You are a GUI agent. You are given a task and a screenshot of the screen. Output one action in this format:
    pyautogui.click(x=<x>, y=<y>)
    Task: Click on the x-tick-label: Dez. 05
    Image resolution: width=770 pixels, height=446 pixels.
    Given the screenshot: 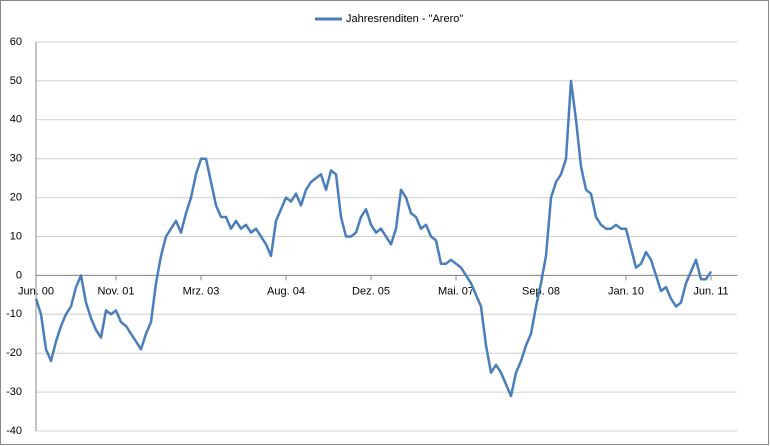 What is the action you would take?
    pyautogui.click(x=371, y=291)
    